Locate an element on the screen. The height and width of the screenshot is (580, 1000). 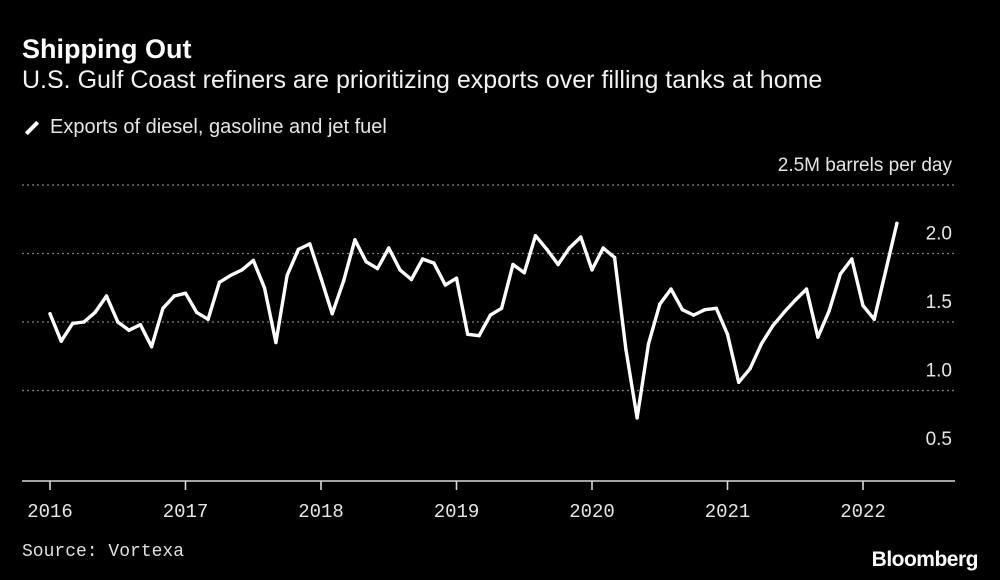
y-tick-label: 1.0 is located at coordinates (939, 371).